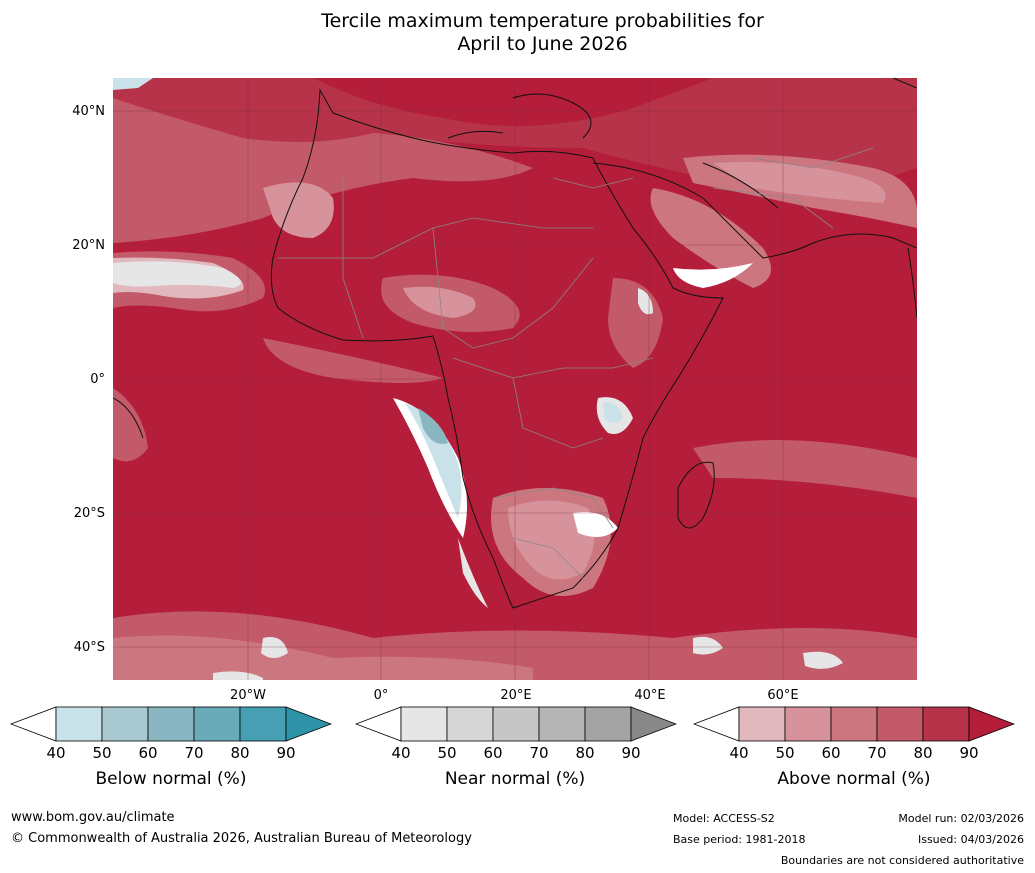  What do you see at coordinates (585, 753) in the screenshot?
I see `near-tick: 80` at bounding box center [585, 753].